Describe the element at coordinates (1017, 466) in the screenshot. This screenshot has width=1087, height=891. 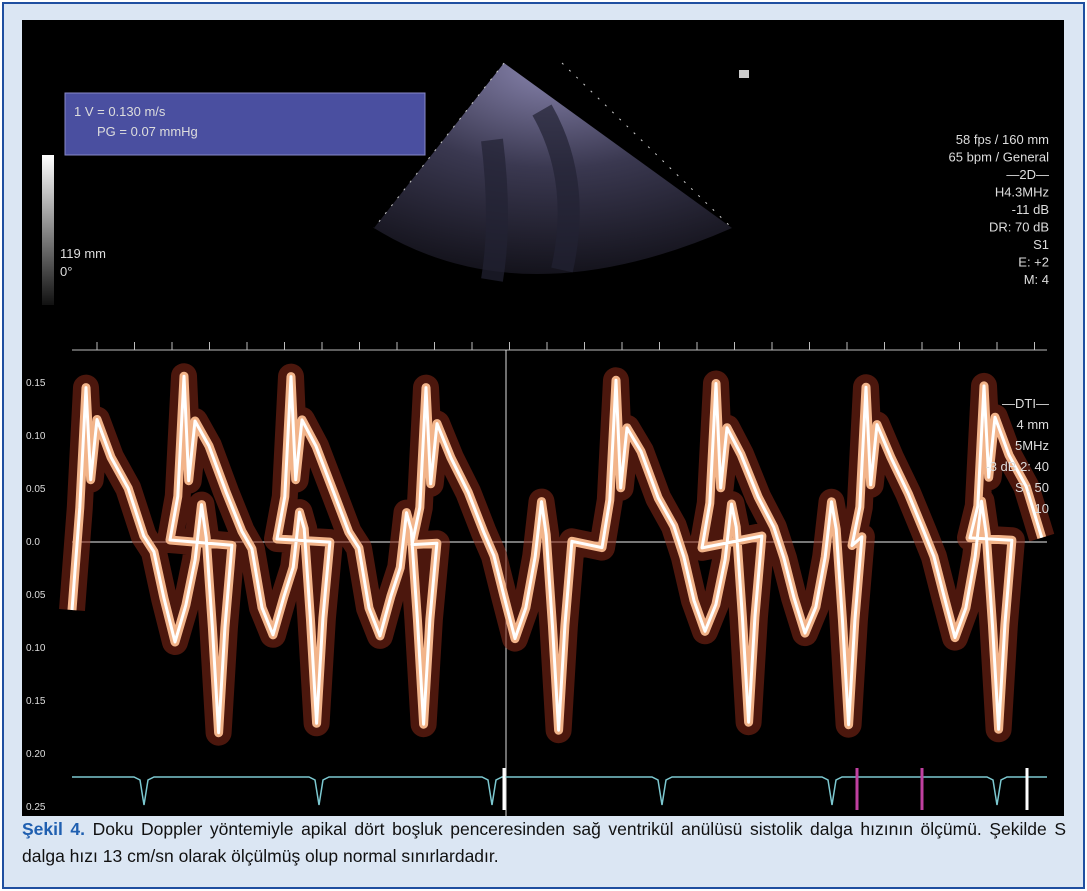
I see `setting: -3 dB 2: 40` at that location.